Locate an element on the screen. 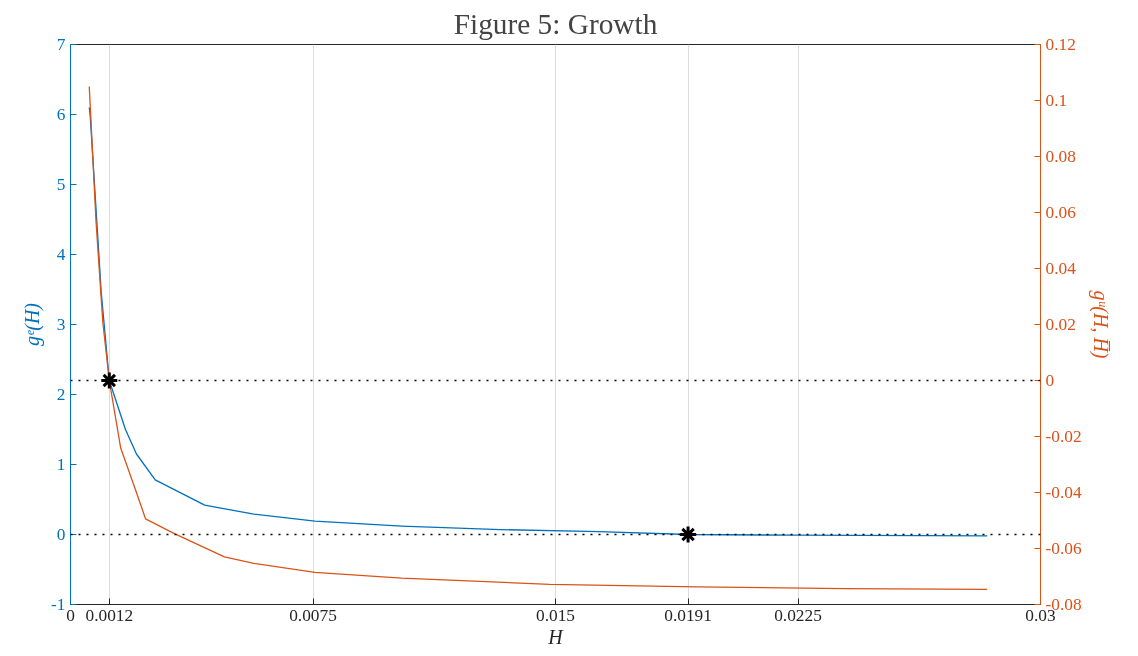 The width and height of the screenshot is (1138, 656). y-tick-label: 5 is located at coordinates (61, 184).